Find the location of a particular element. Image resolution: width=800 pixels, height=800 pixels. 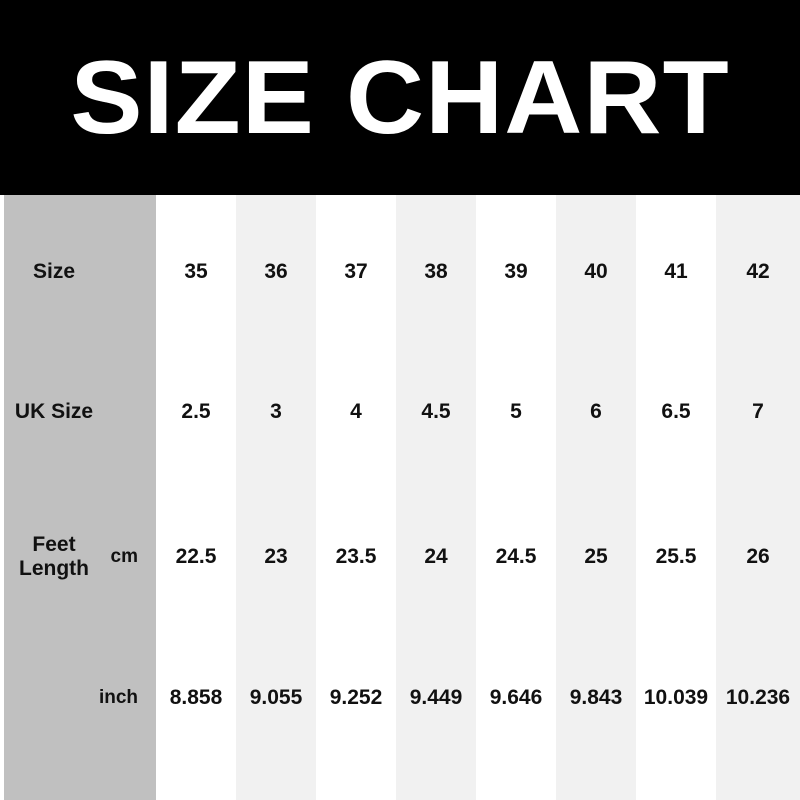

unit-label-cm: cm is located at coordinates (124, 557).